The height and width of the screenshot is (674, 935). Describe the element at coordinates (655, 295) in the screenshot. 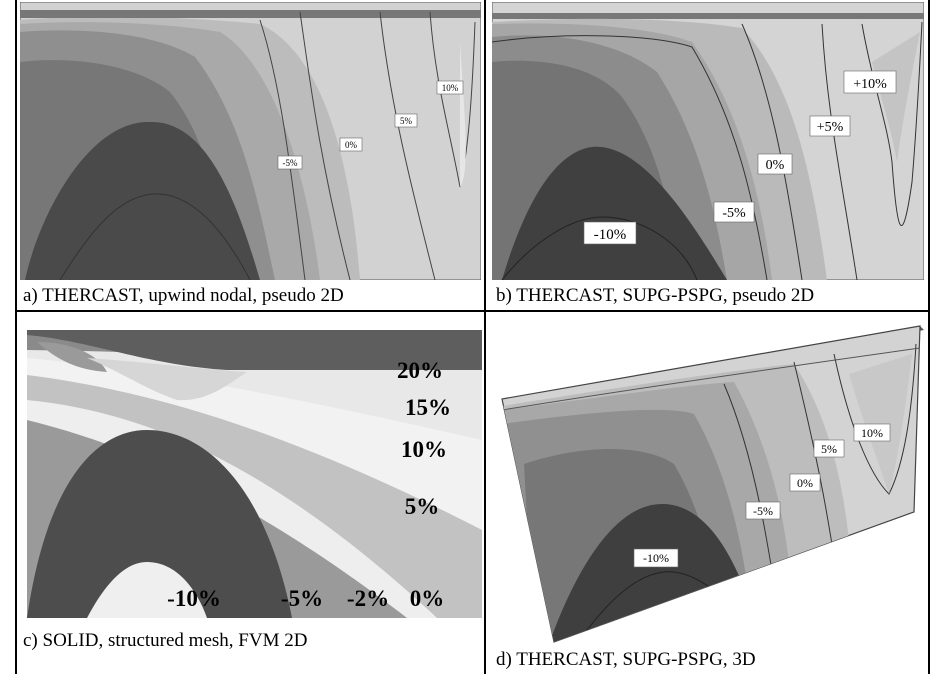

I see `panel-b-caption: b) THERCAST, SUPG-PSPG, pseudo 2D` at that location.